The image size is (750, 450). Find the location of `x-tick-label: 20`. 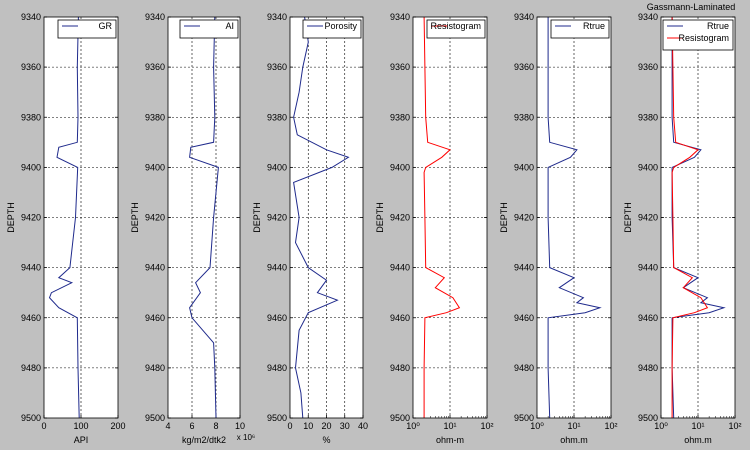

x-tick-label: 20 is located at coordinates (326, 426).